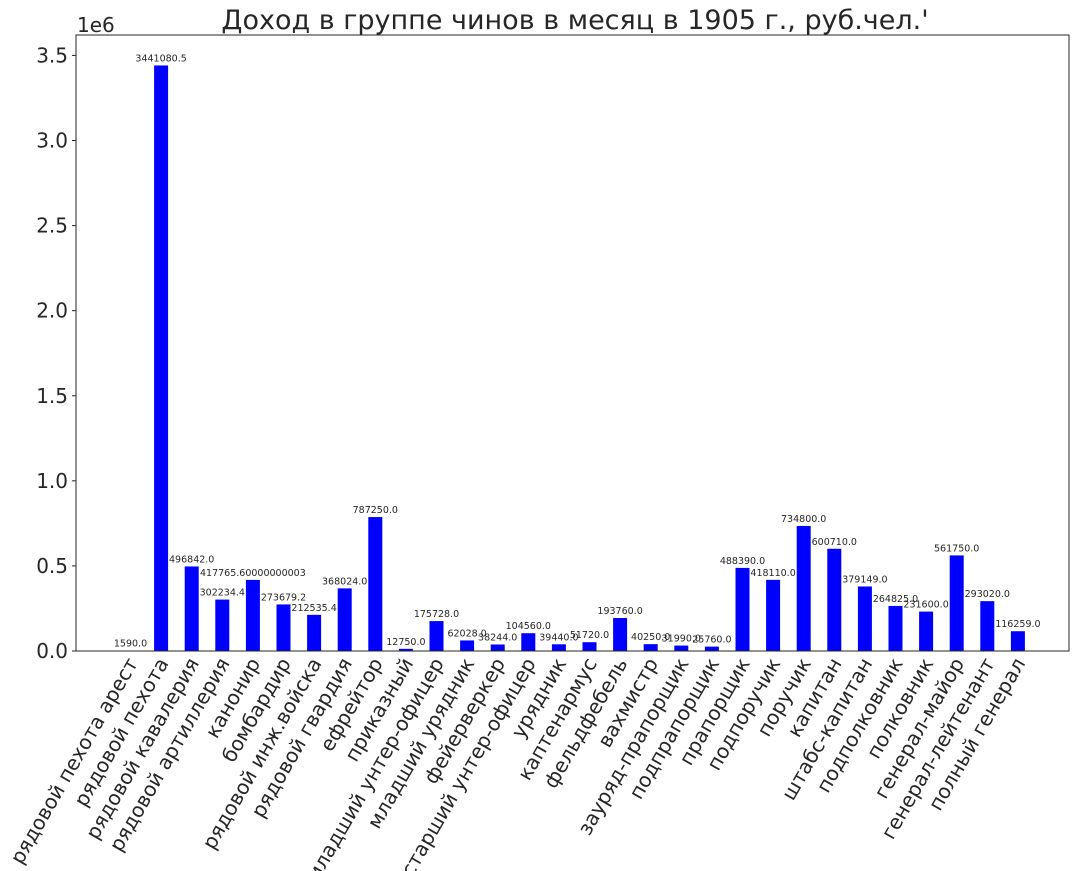  Describe the element at coordinates (497, 637) in the screenshot. I see `data-label: 38244.0` at that location.